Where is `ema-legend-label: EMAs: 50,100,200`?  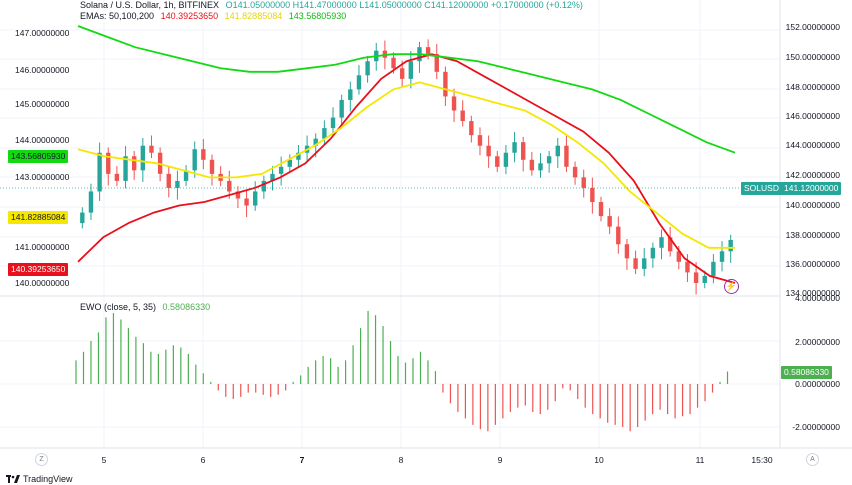 ema-legend-label: EMAs: 50,100,200 is located at coordinates (117, 16).